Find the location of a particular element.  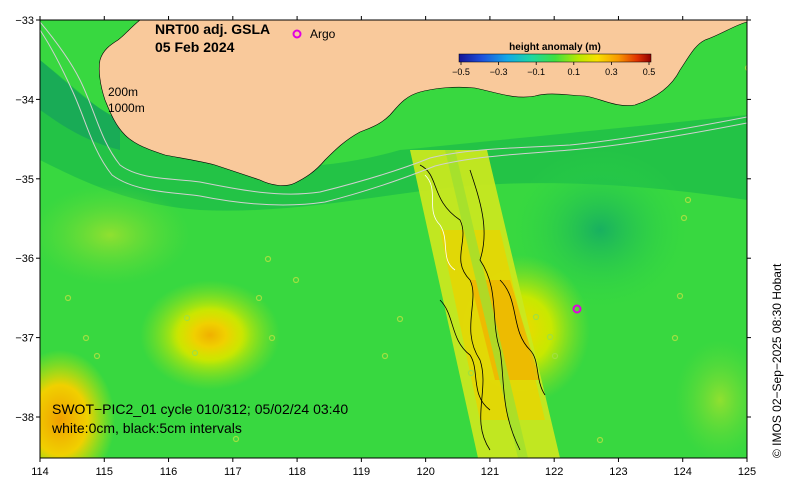

colorbar-tick-label: 0.1 is located at coordinates (574, 72).